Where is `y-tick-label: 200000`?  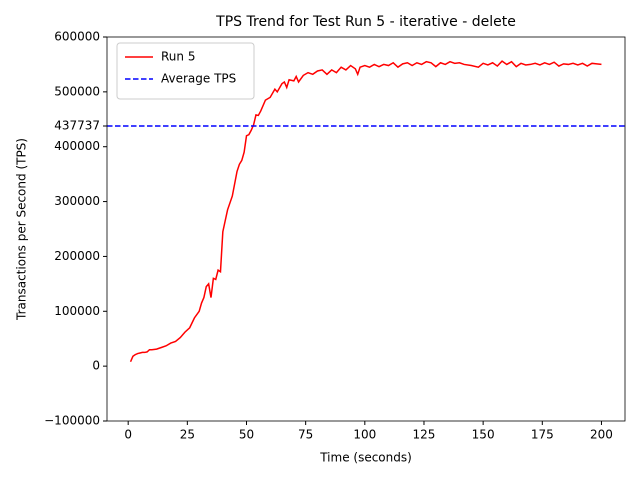
y-tick-label: 200000 is located at coordinates (77, 256).